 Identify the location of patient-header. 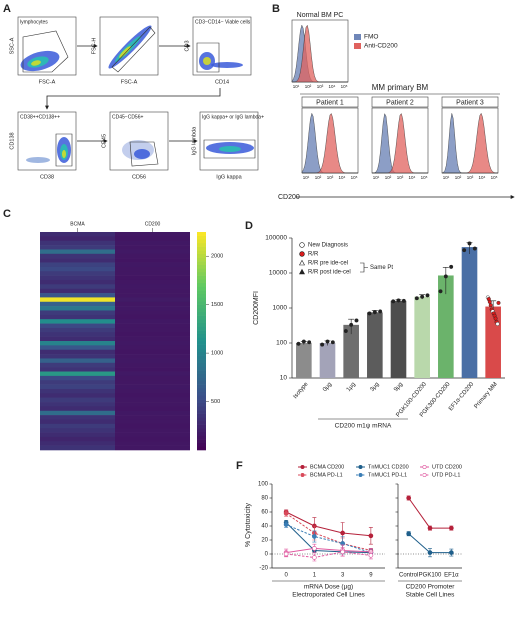
(470, 102).